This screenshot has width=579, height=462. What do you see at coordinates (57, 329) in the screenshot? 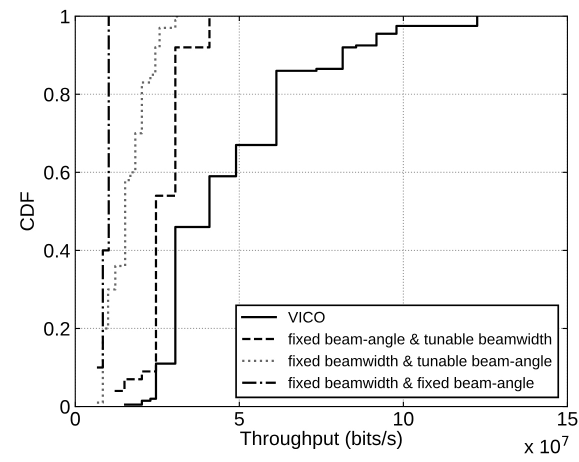
I see `y-tick-label: 0.2` at bounding box center [57, 329].